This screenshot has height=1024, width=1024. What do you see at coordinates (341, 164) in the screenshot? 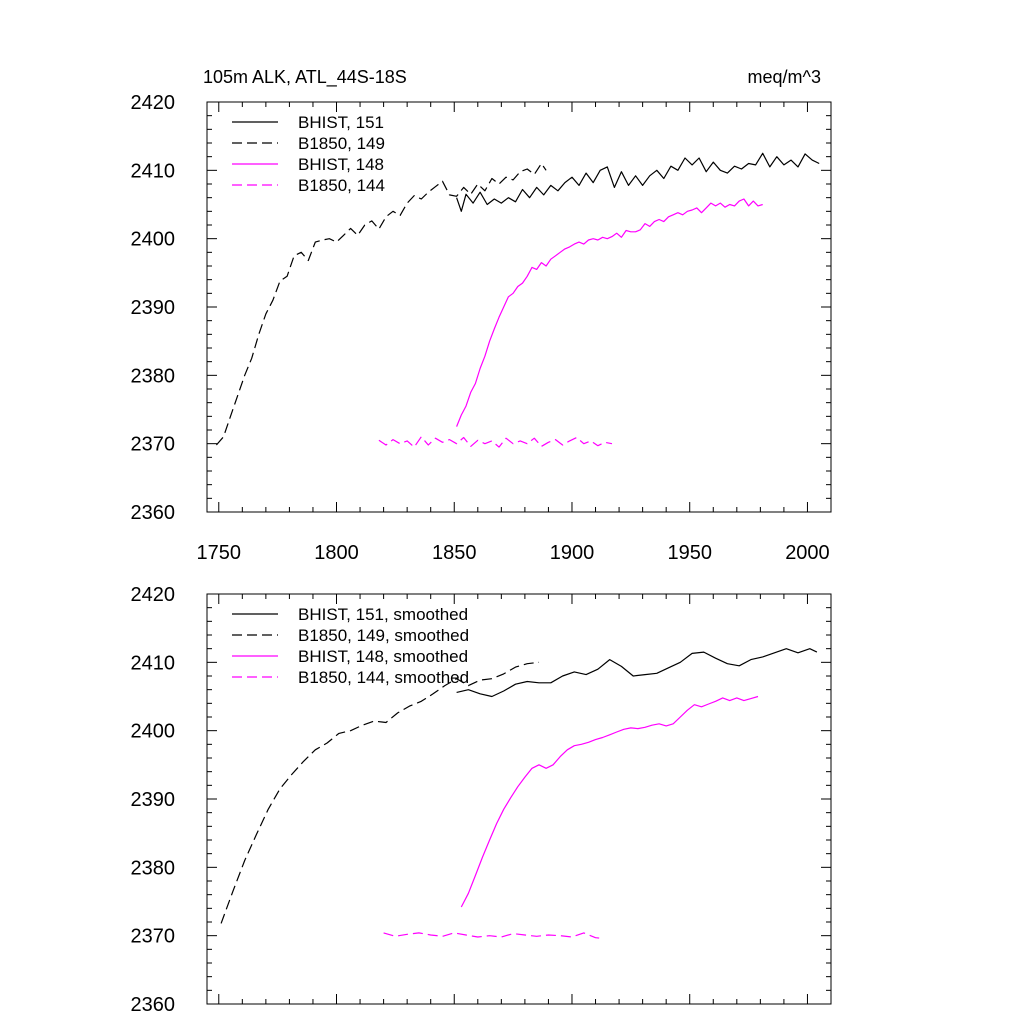
I see `legend-label: BHIST, 148` at bounding box center [341, 164].